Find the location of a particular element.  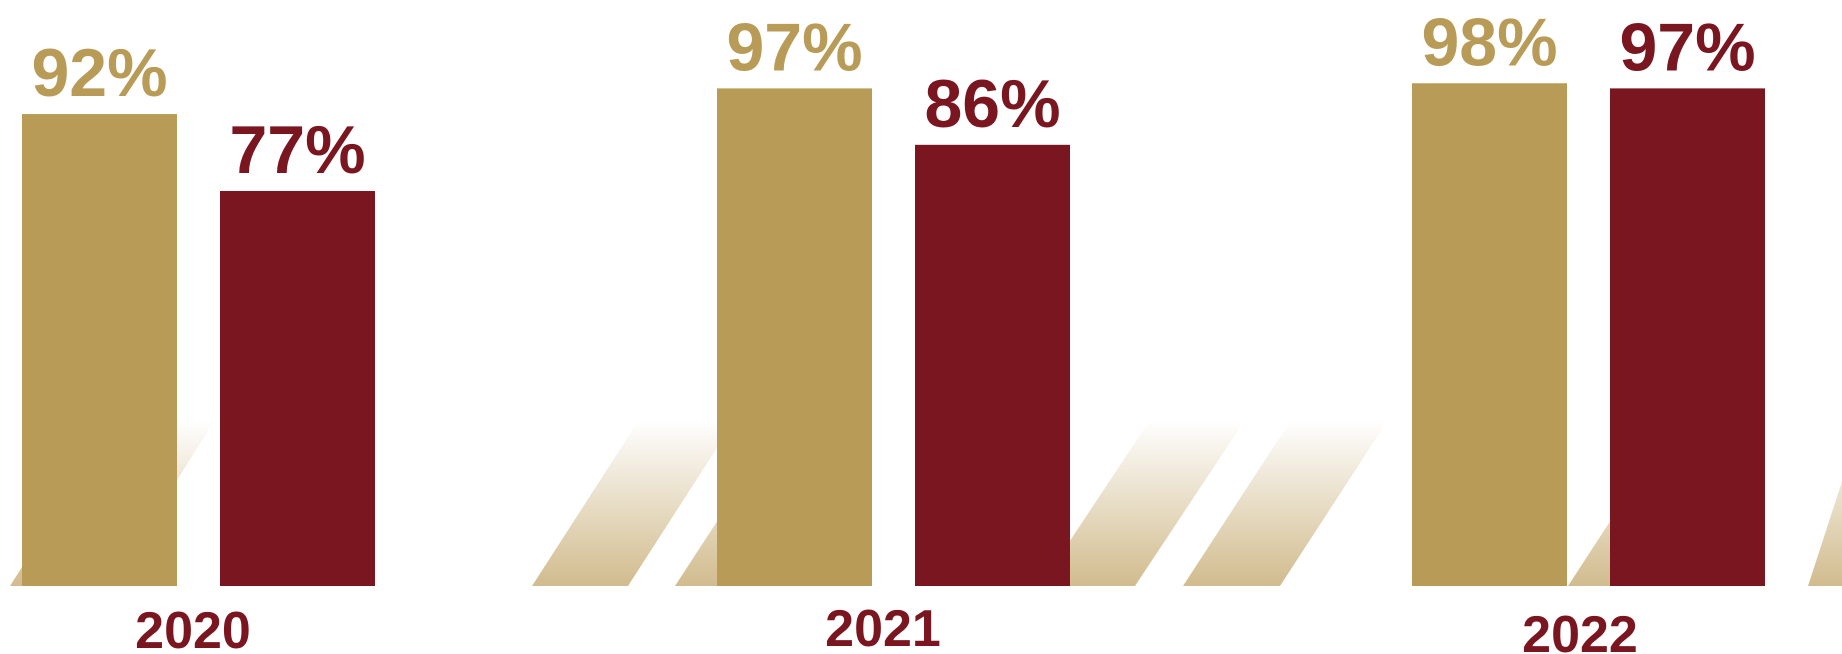

data-label-2020-series-2: 77% is located at coordinates (297, 150).